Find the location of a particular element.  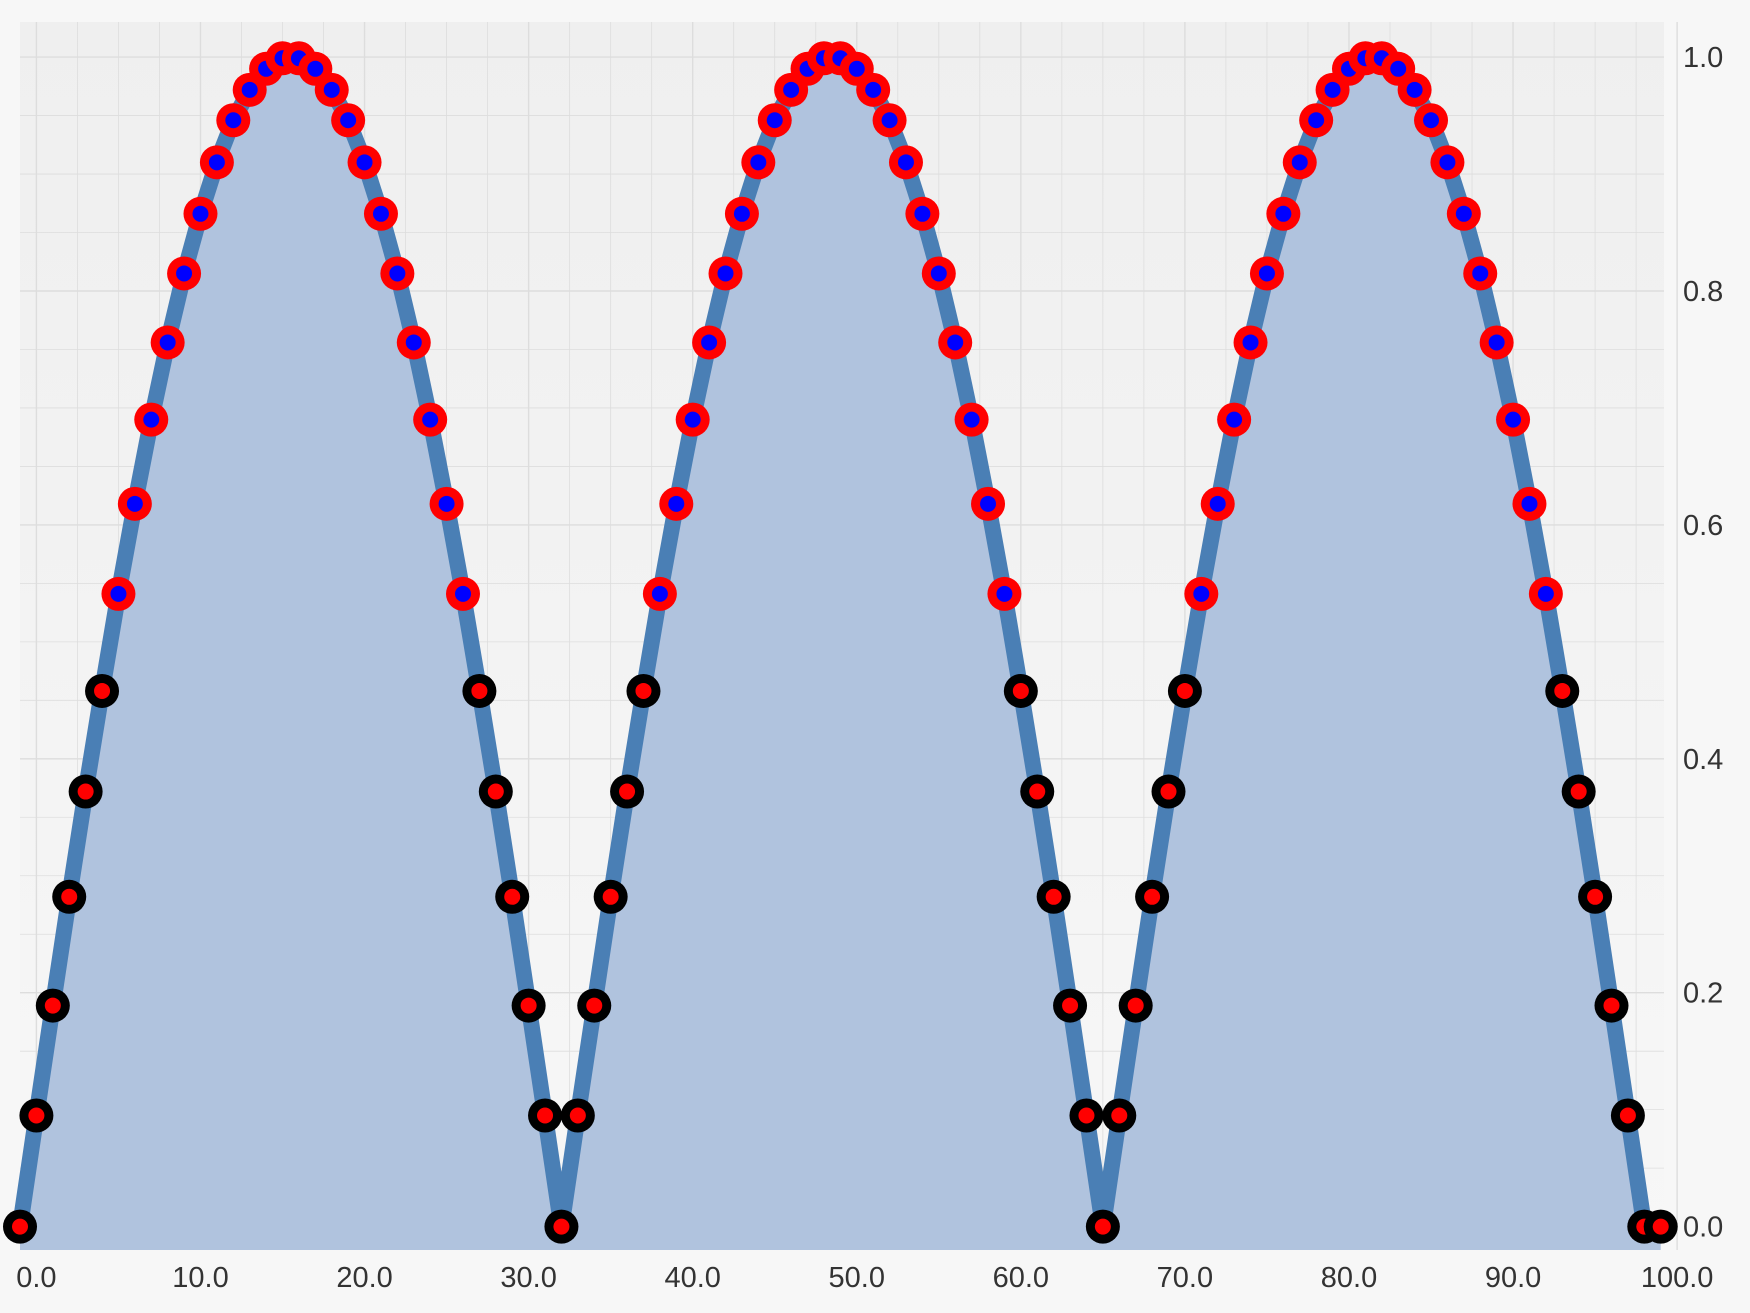

x-tick-label: 80.0 is located at coordinates (1349, 1278).